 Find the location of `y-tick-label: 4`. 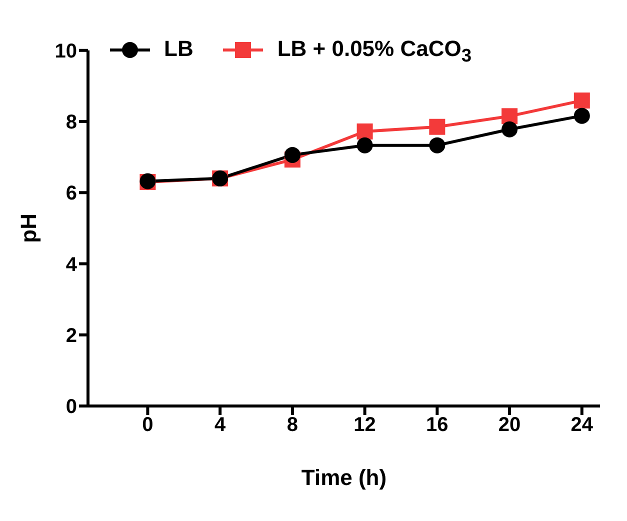

y-tick-label: 4 is located at coordinates (72, 265).